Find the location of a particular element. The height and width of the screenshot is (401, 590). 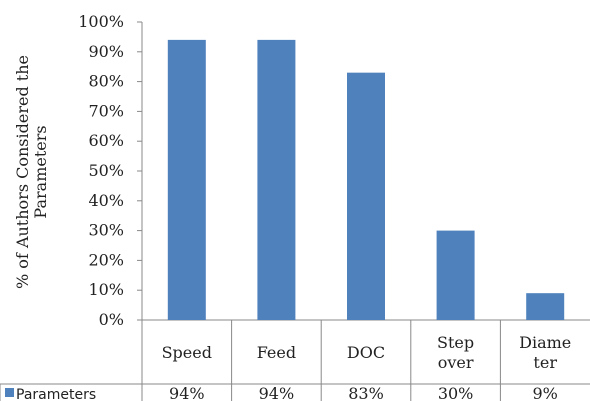

y-tick-label: 50% is located at coordinates (106, 170).